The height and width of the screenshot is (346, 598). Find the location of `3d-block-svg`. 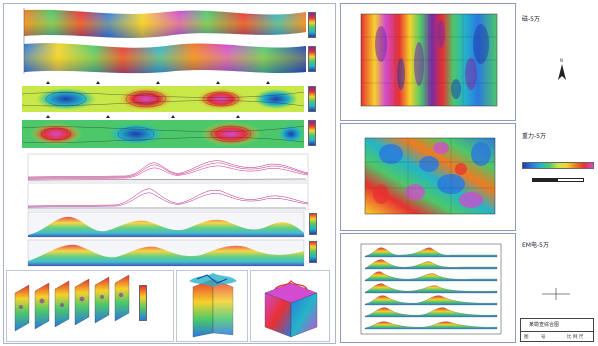

3d-block-svg is located at coordinates (213, 305).